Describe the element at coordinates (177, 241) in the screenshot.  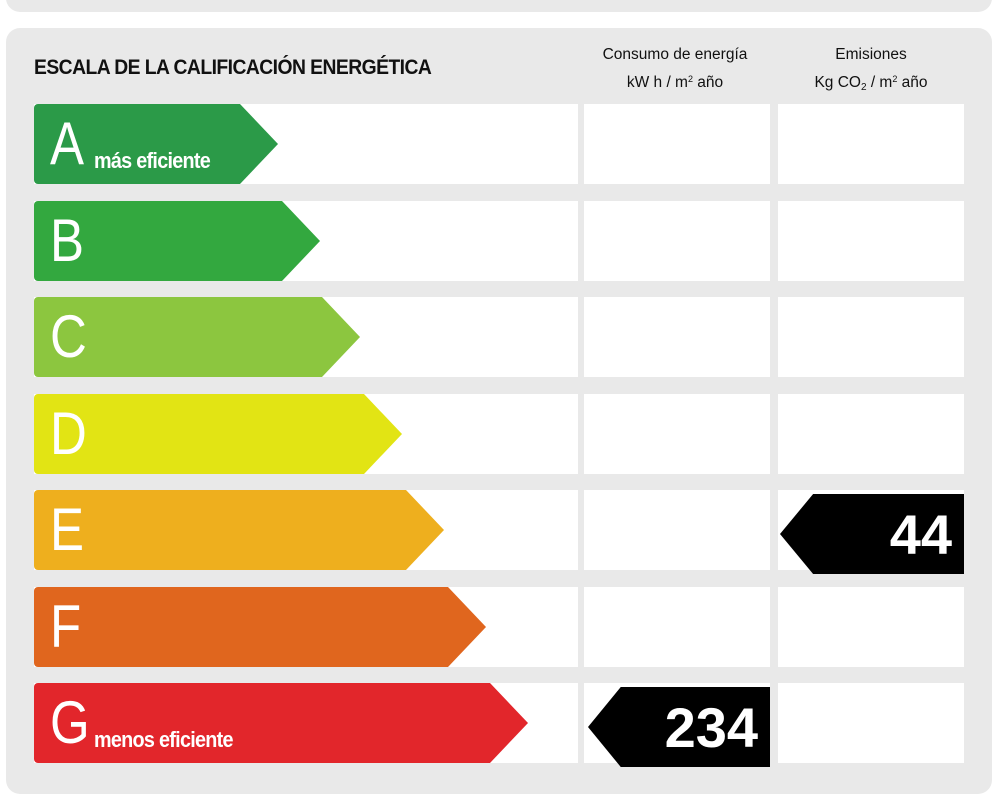
I see `rating-arrow-b: B` at that location.